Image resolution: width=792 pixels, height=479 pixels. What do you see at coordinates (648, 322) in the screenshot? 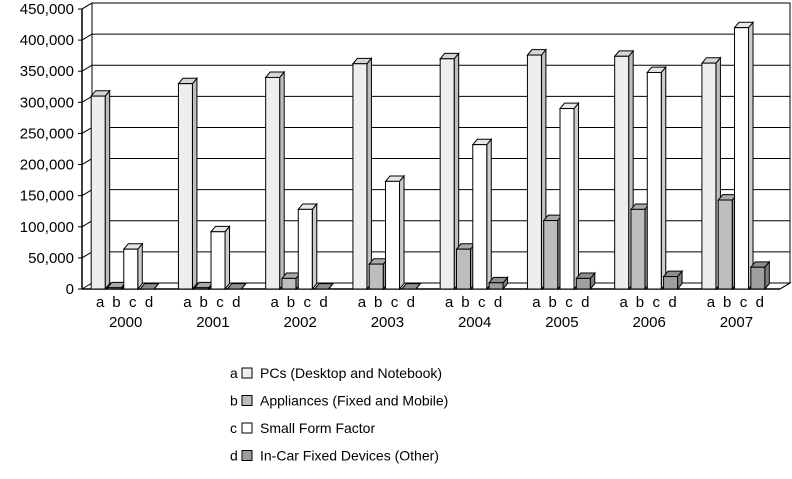
I see `x-tick-label: 2006` at bounding box center [648, 322].